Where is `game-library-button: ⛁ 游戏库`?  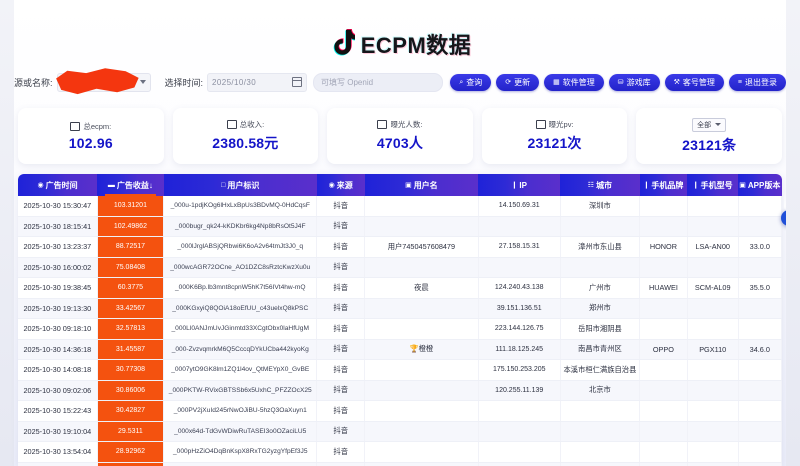 game-library-button: ⛁ 游戏库 is located at coordinates (634, 82).